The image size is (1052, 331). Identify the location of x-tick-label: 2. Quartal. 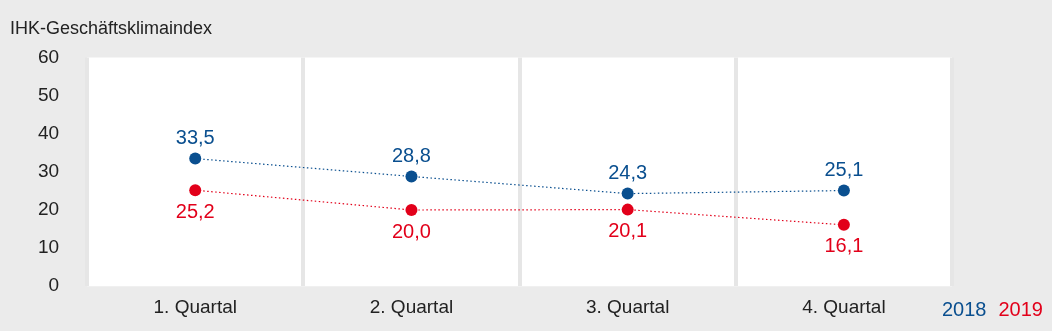
(411, 306).